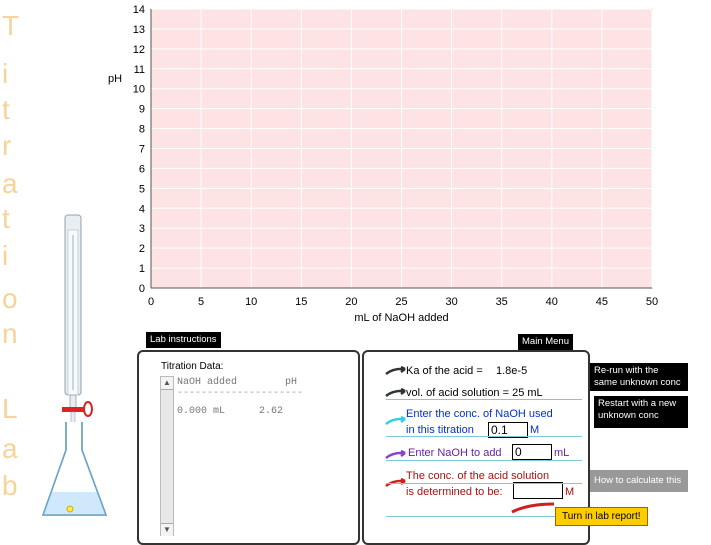 Image resolution: width=711 pixels, height=545 pixels. I want to click on y-tick-label: 12, so click(139, 50).